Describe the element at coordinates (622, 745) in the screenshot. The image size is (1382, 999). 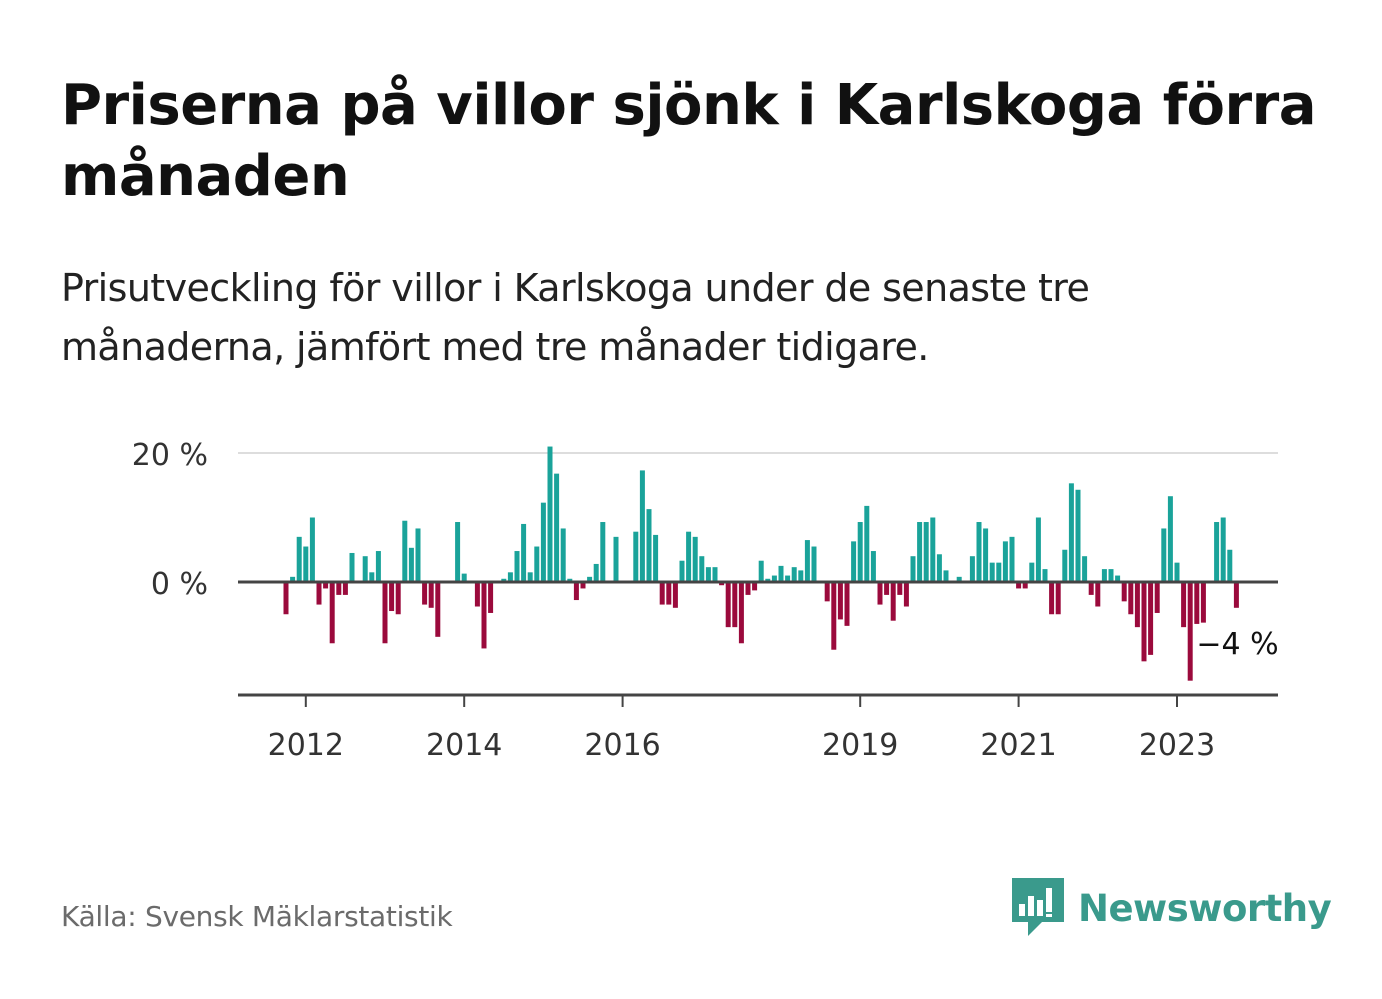
I see `x-tick-label: 2016` at that location.